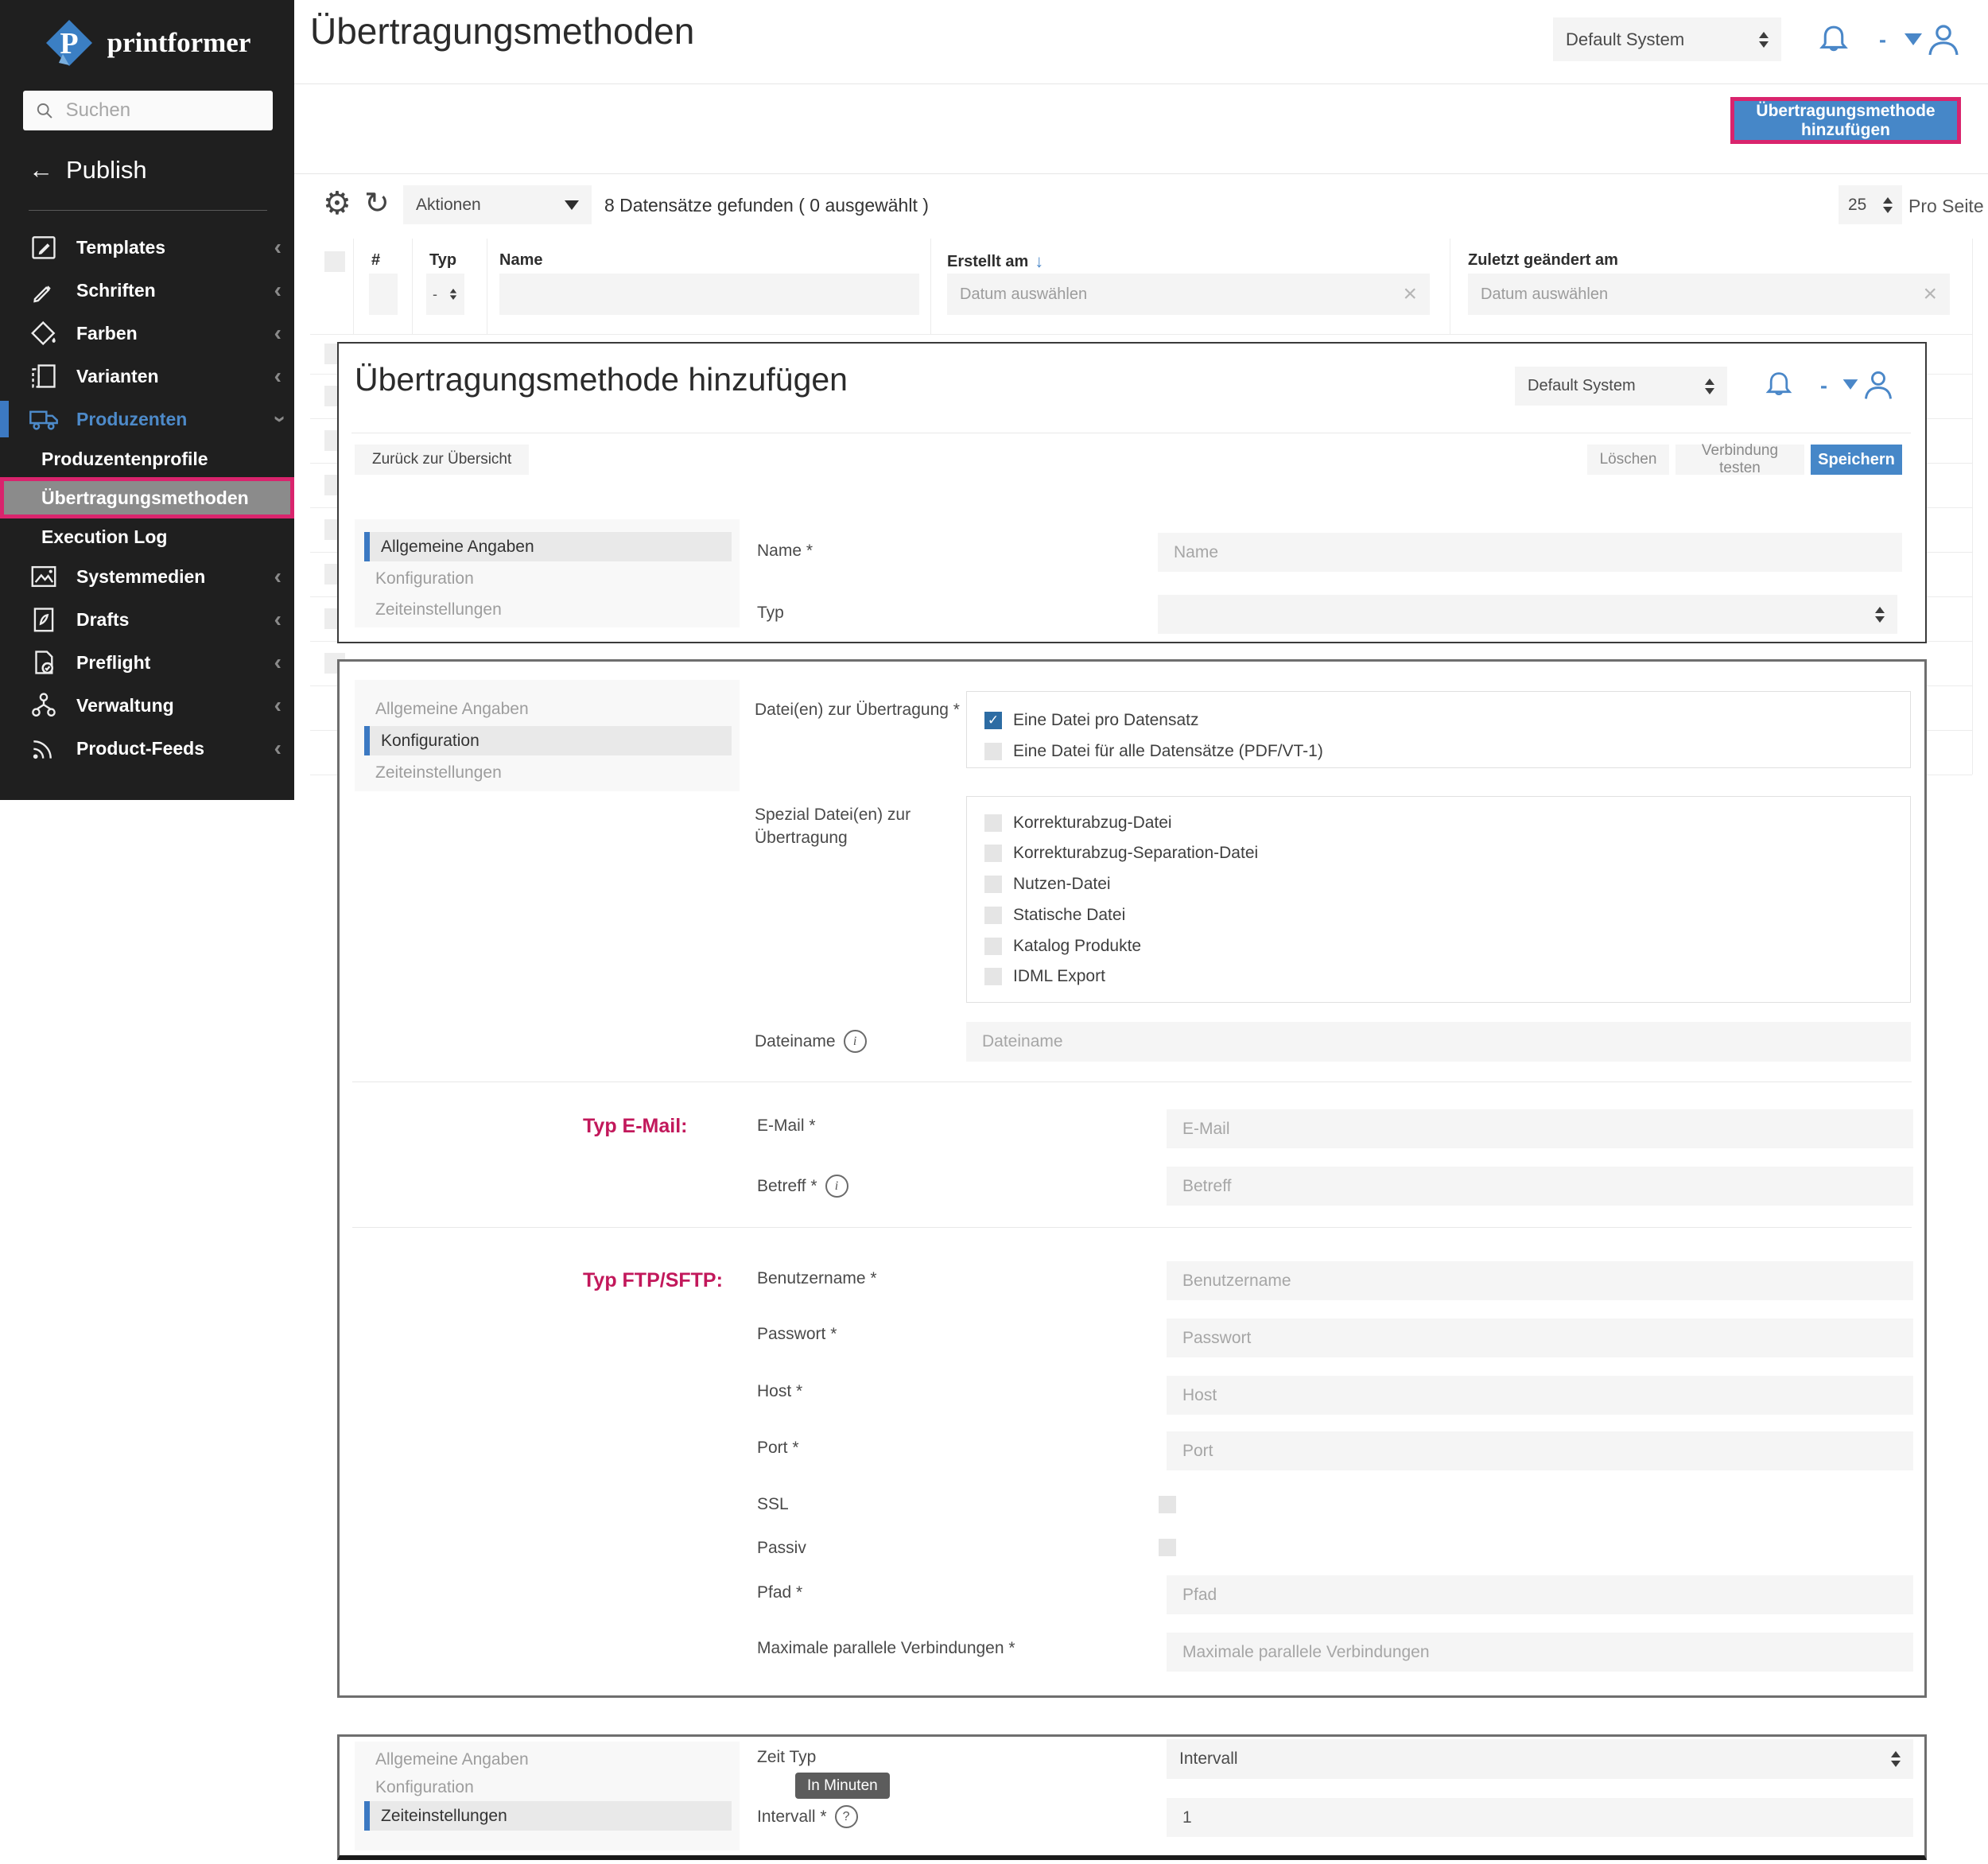  What do you see at coordinates (147, 333) in the screenshot?
I see `sidebar-item-farben: Farben ‹` at bounding box center [147, 333].